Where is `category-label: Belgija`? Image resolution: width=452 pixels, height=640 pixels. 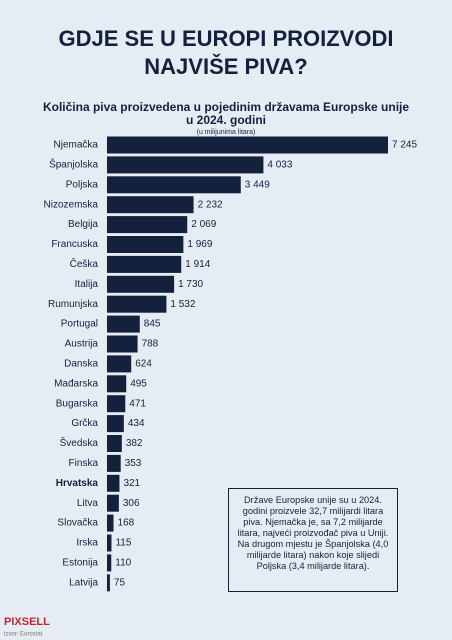
category-label: Belgija is located at coordinates (83, 224).